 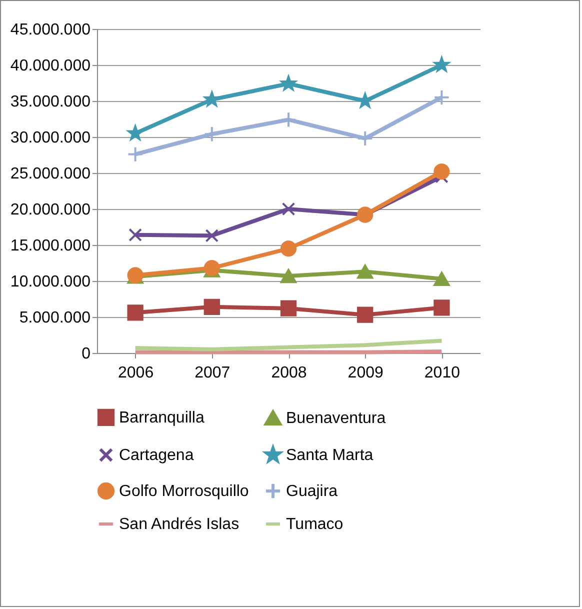 What do you see at coordinates (330, 455) in the screenshot?
I see `legend-label: Santa Marta` at bounding box center [330, 455].